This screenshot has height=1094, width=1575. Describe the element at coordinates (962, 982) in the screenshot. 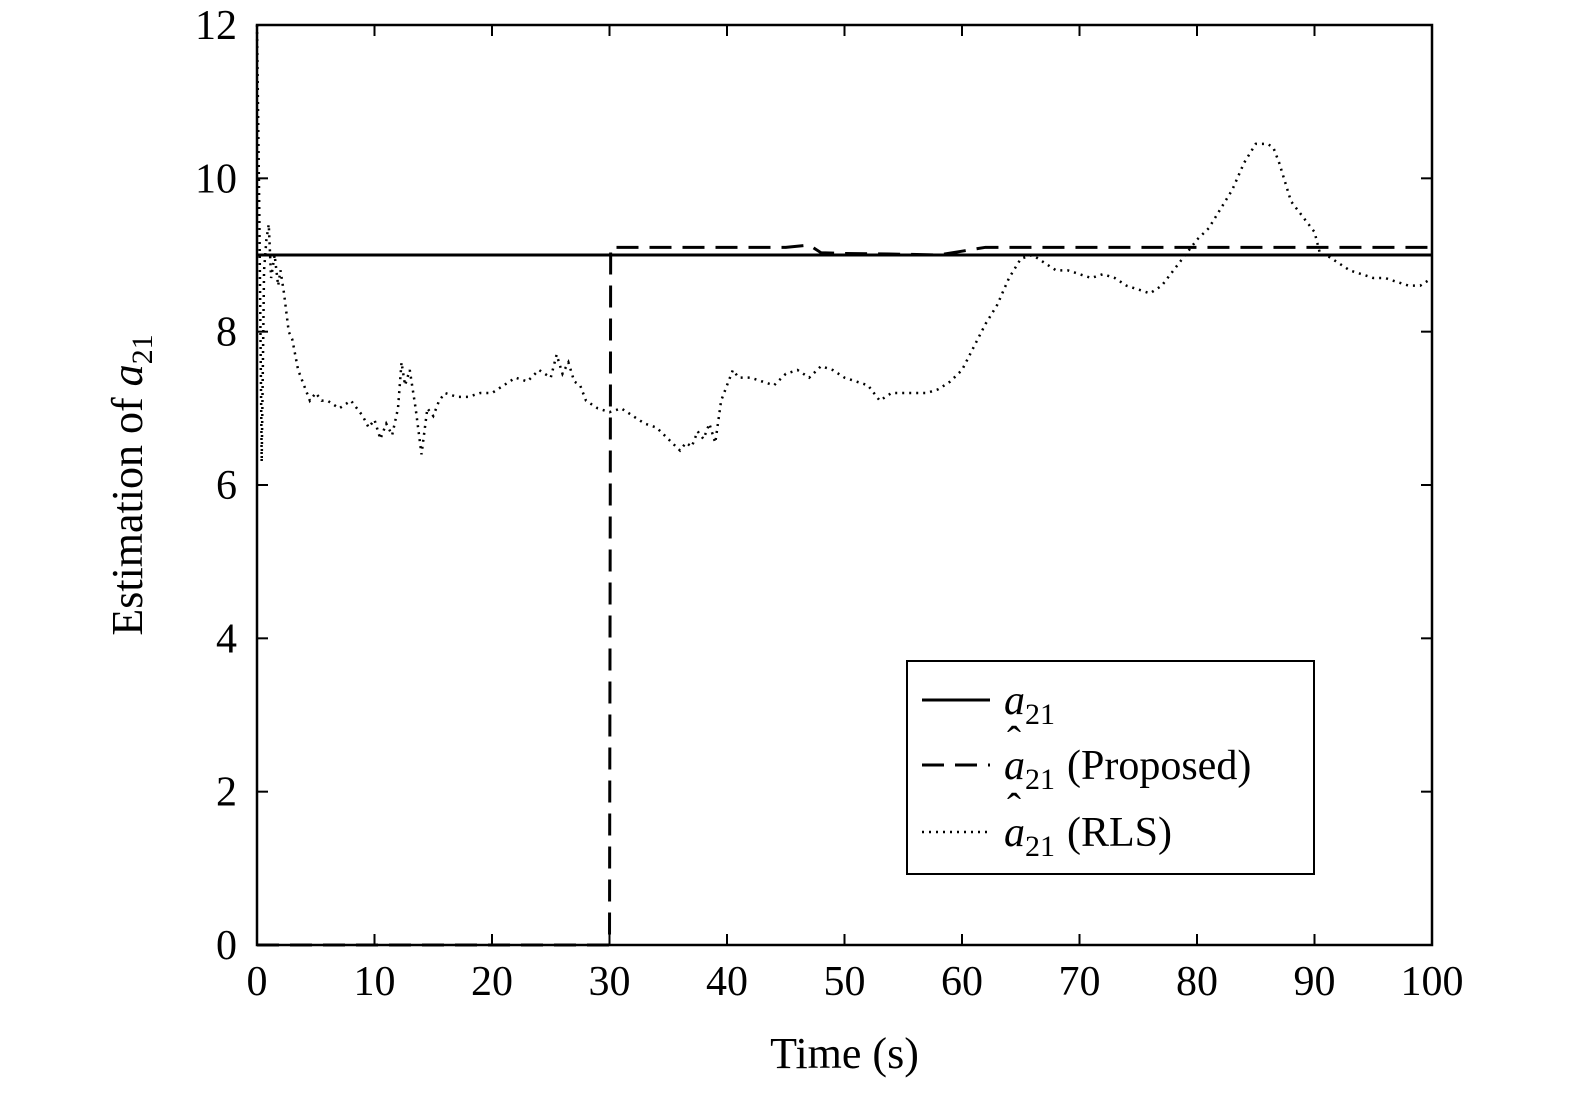

I see `x-tick-label: 60` at that location.